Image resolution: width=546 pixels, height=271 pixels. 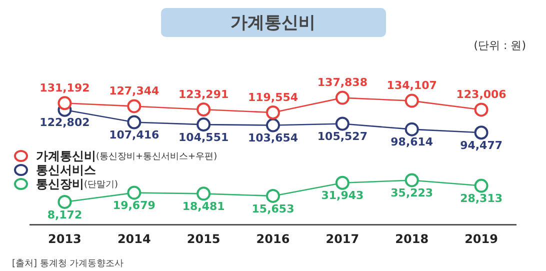 What do you see at coordinates (134, 205) in the screenshot?
I see `data-label: 19,679` at bounding box center [134, 205].